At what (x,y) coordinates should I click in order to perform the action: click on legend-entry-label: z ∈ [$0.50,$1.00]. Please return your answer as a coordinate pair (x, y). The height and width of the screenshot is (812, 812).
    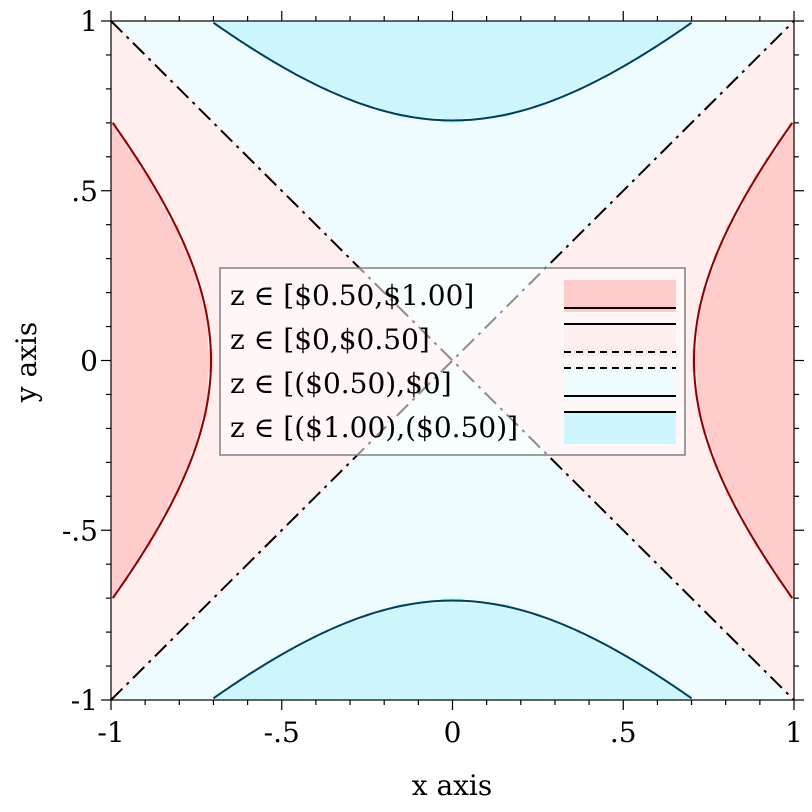
    Looking at the image, I should click on (352, 295).